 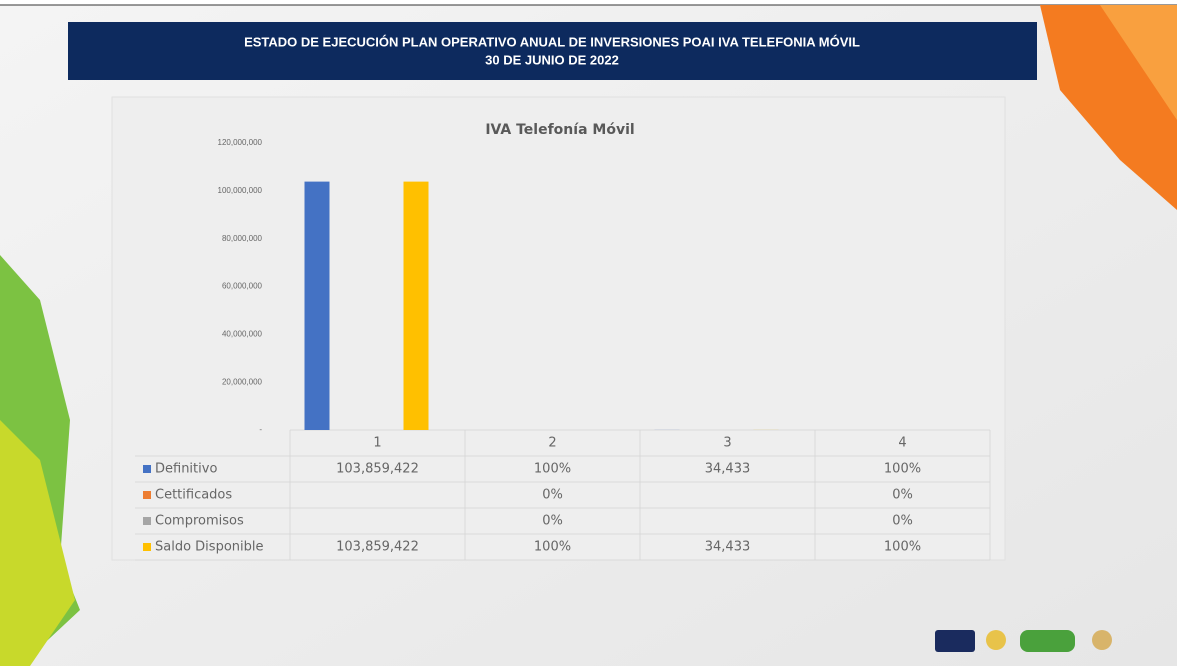 What do you see at coordinates (377, 443) in the screenshot?
I see `x-tick-label: 1` at bounding box center [377, 443].